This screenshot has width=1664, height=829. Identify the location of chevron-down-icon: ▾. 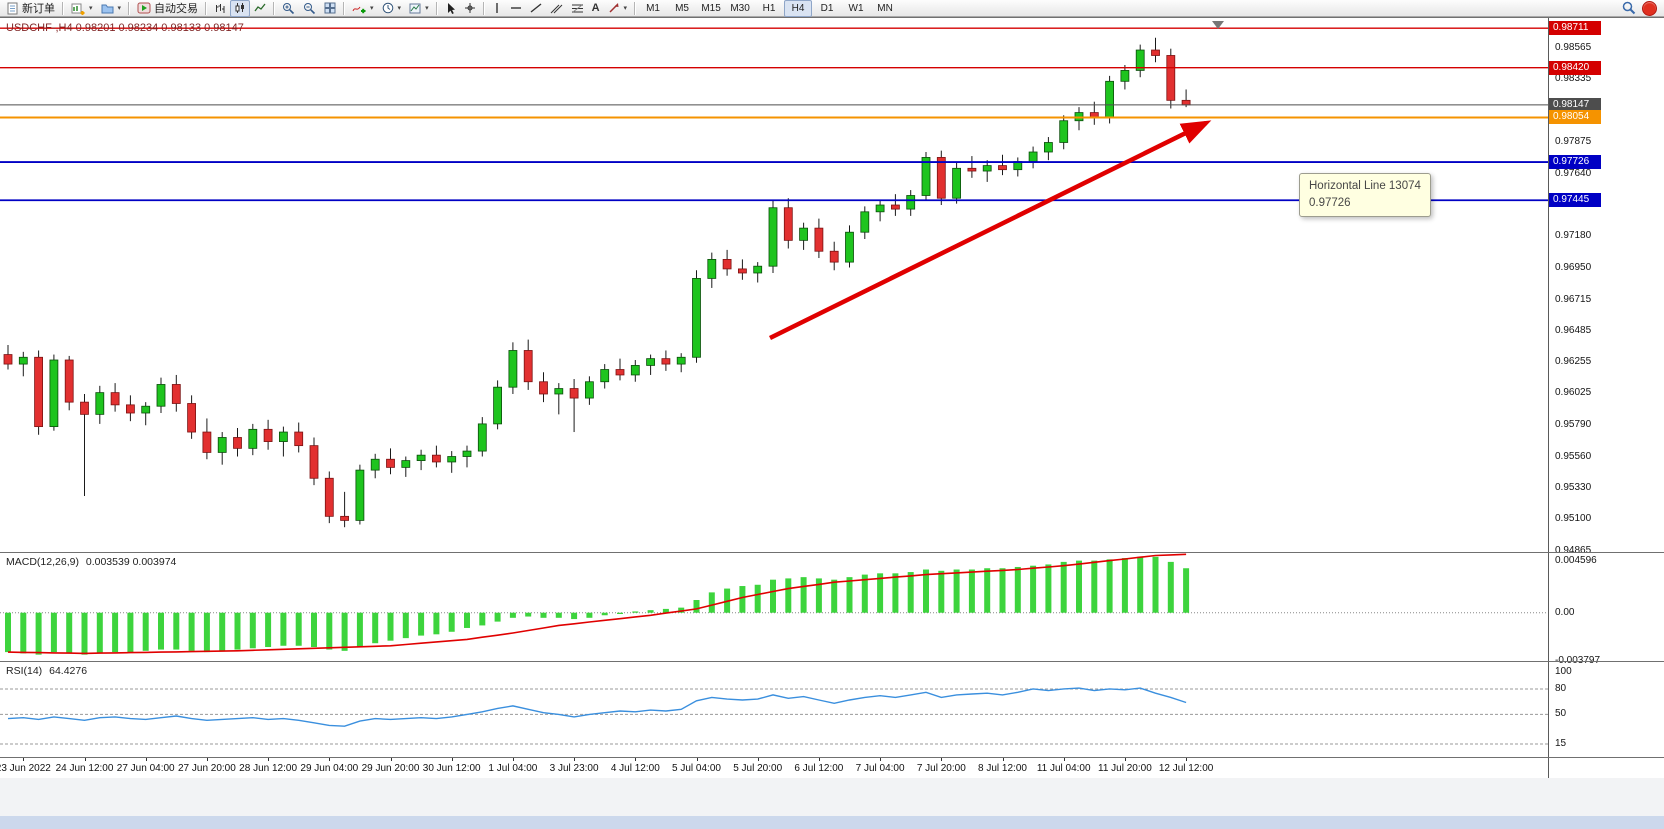
(119, 8).